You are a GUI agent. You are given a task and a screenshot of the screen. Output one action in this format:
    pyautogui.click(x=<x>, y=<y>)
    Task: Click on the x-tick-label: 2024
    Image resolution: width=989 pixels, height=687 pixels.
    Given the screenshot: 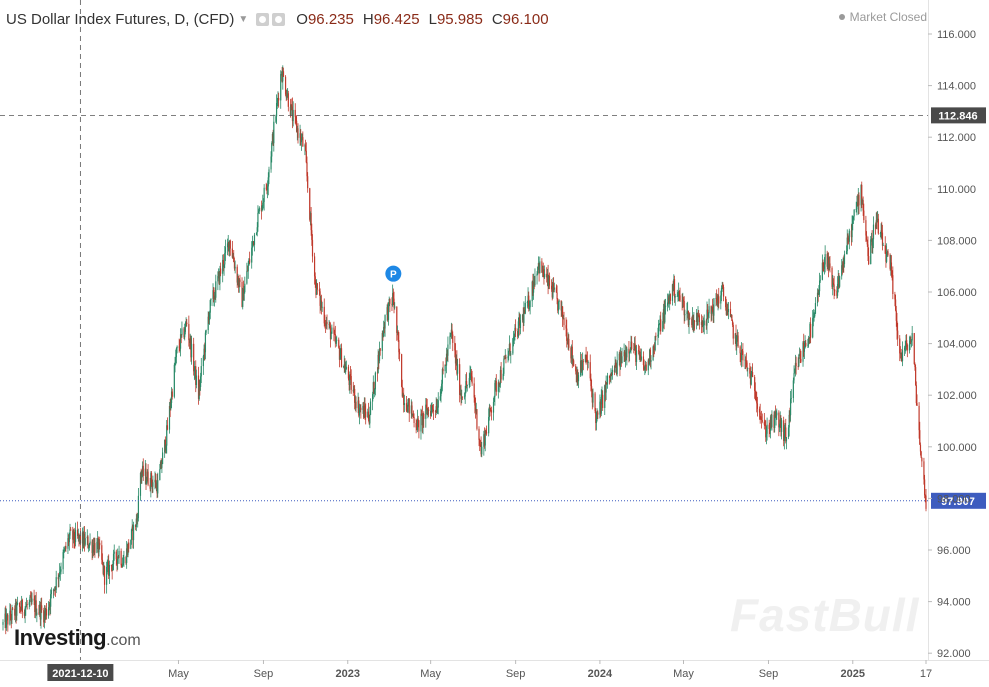 What is the action you would take?
    pyautogui.click(x=600, y=674)
    